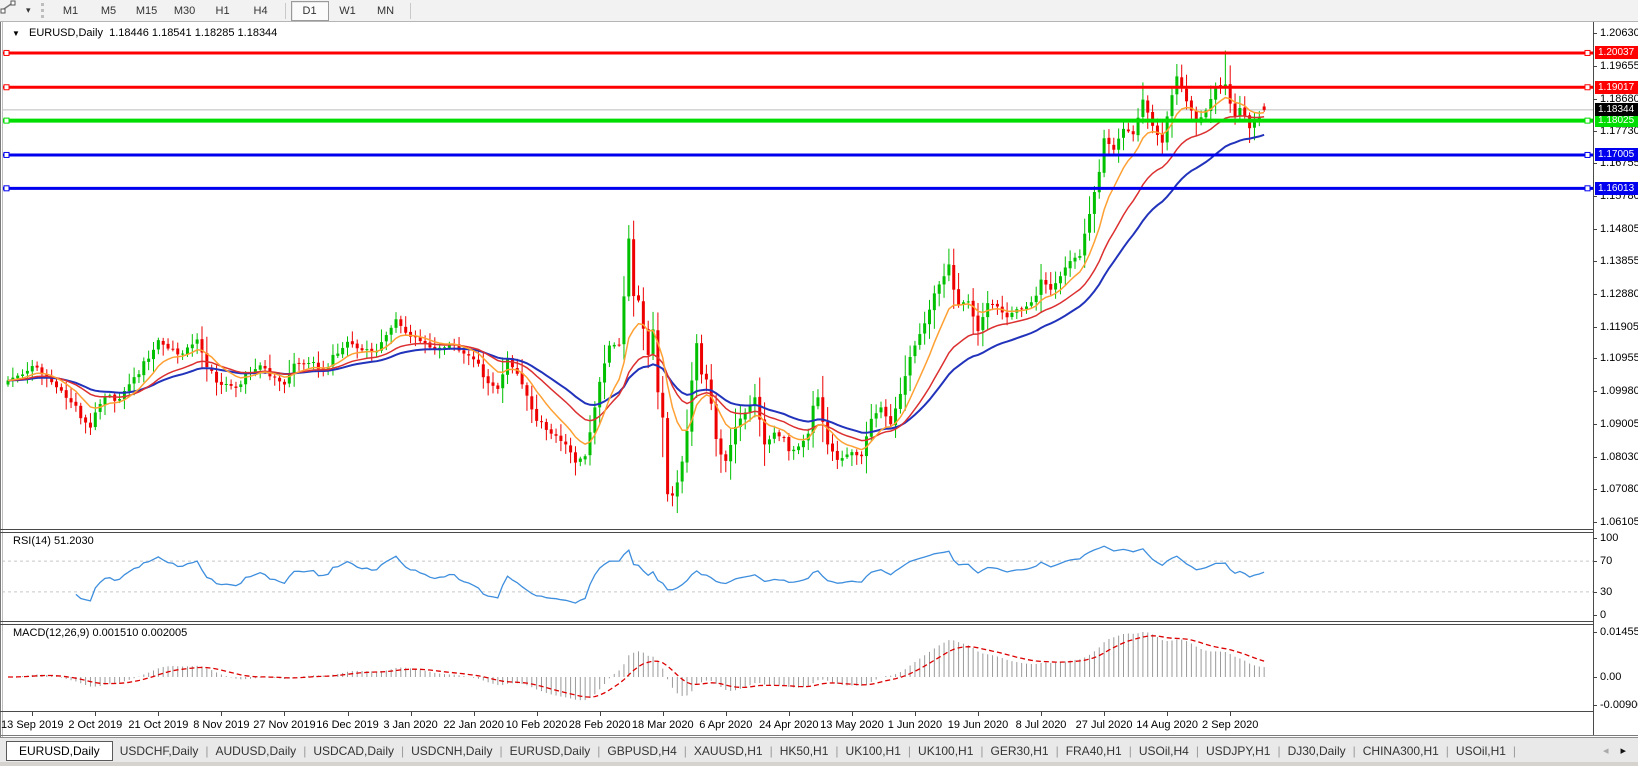 The image size is (1638, 766). What do you see at coordinates (599, 725) in the screenshot?
I see `date-axis-label: 28 Feb 2020` at bounding box center [599, 725].